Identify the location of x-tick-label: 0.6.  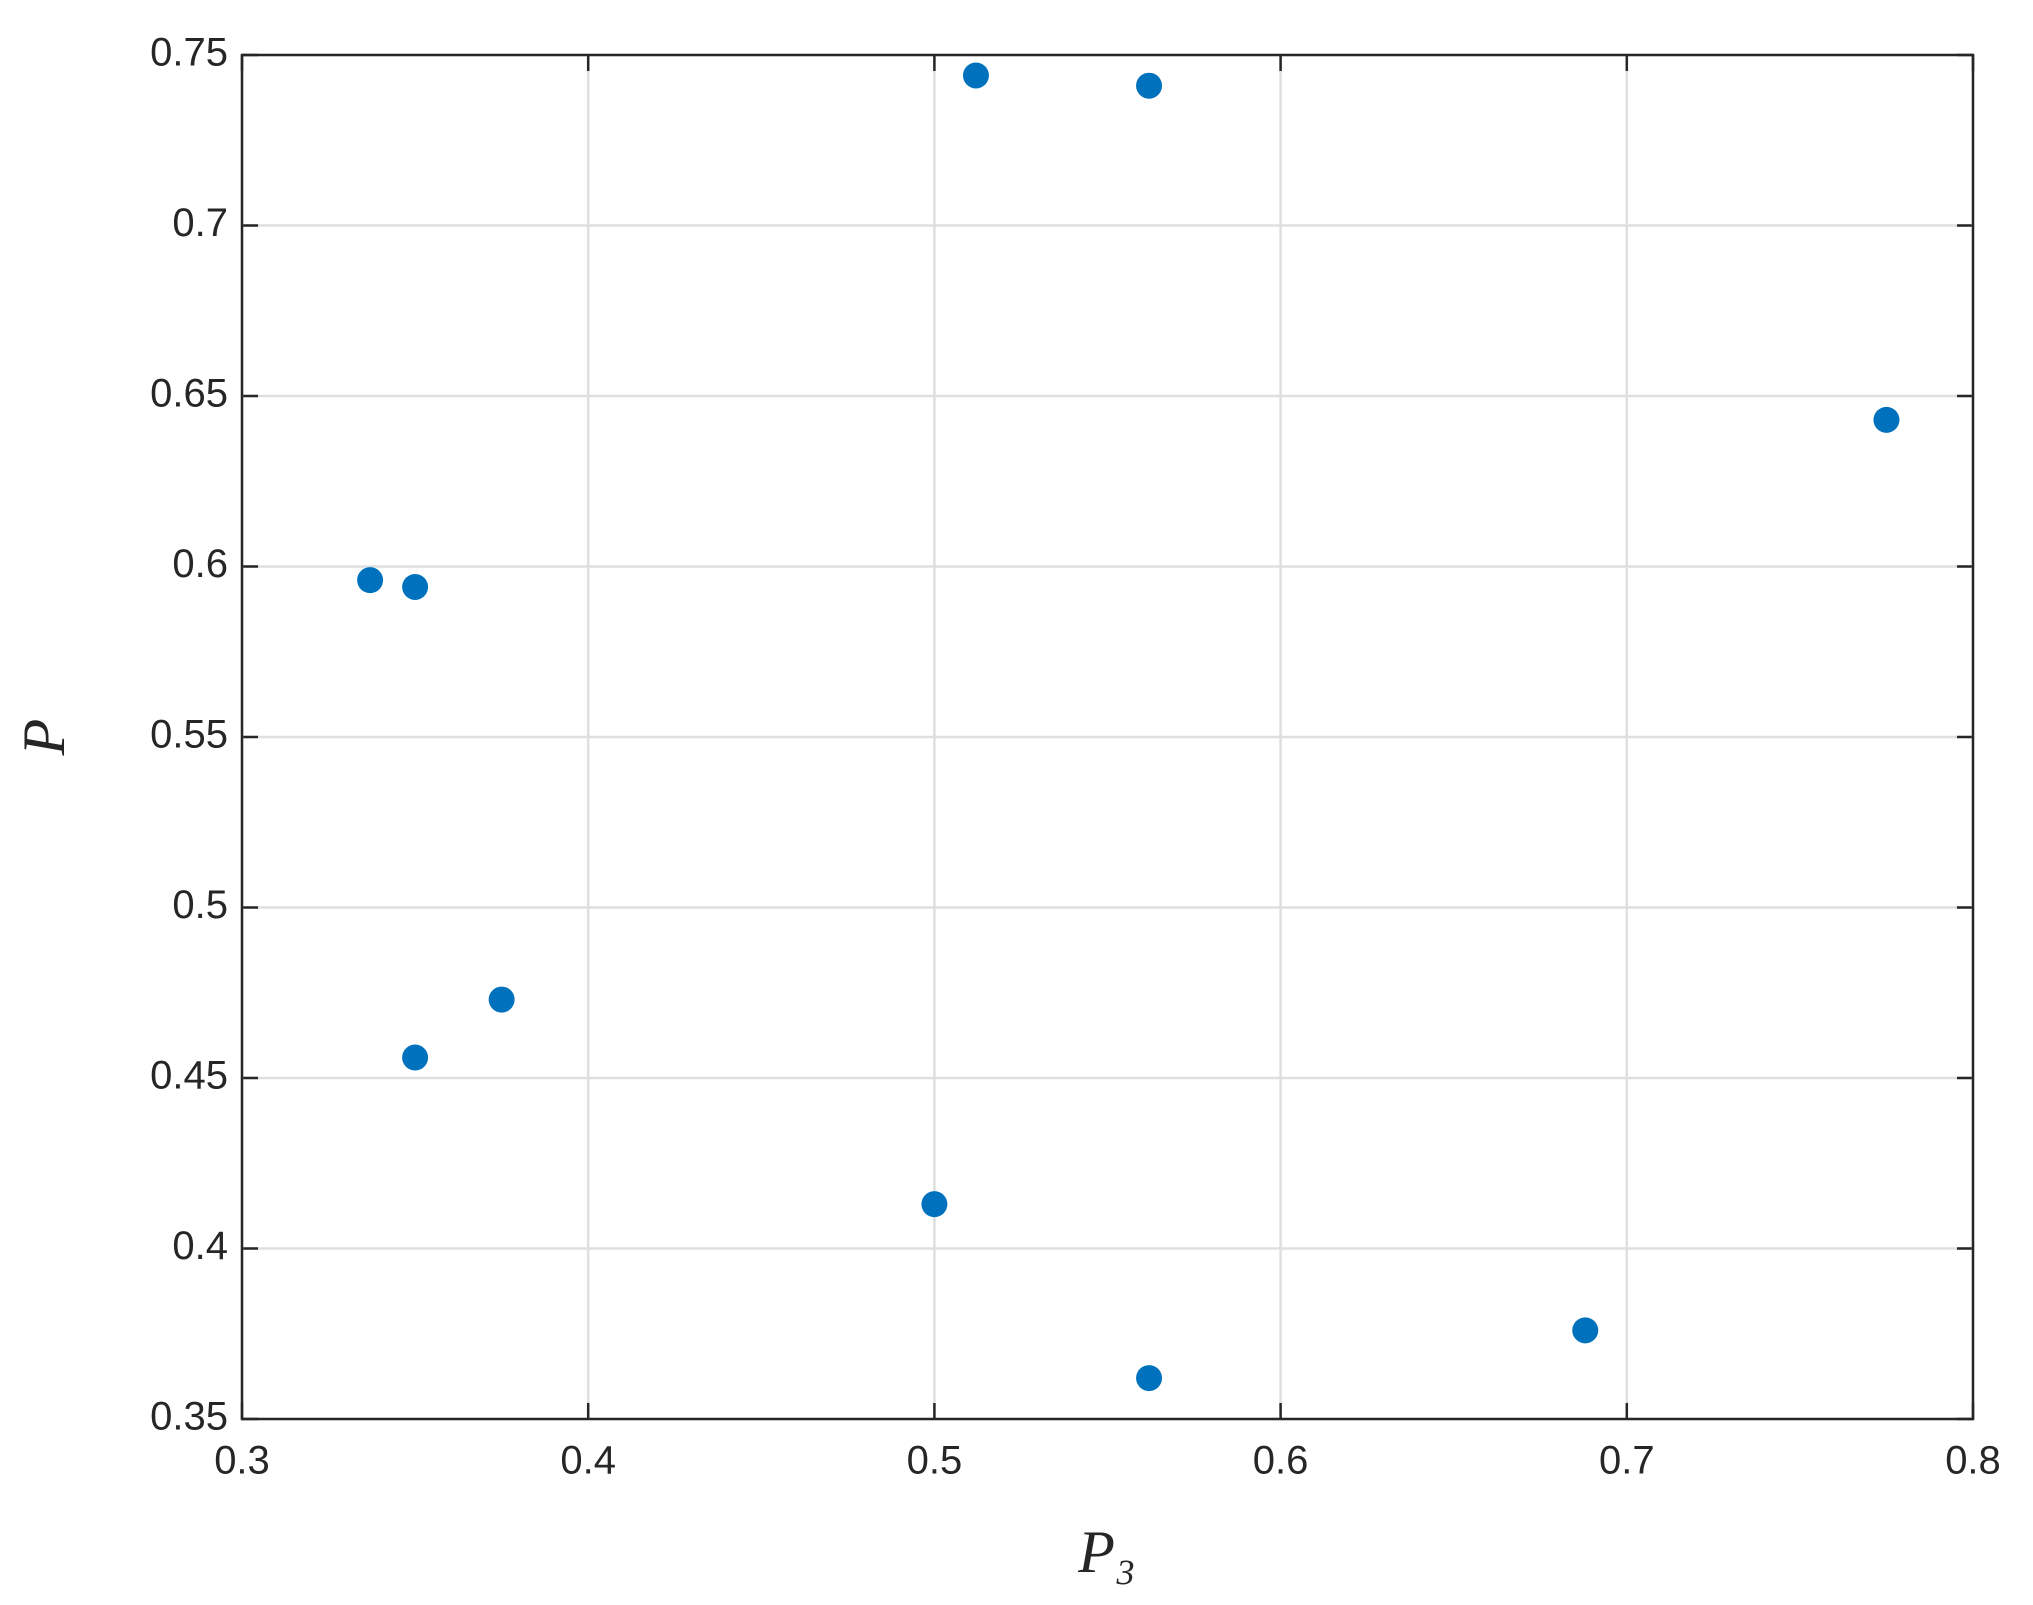
(1281, 1461).